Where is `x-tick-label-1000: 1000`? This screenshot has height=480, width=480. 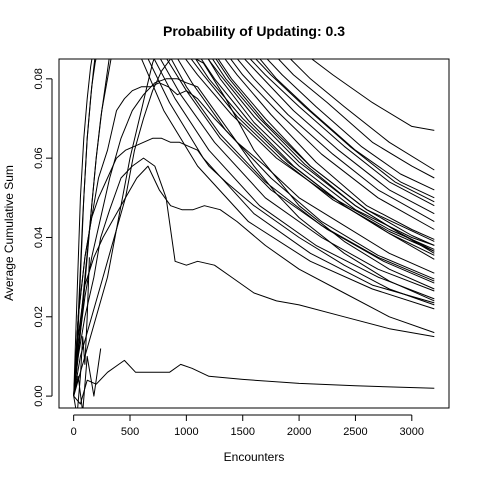 x-tick-label-1000: 1000 is located at coordinates (186, 432).